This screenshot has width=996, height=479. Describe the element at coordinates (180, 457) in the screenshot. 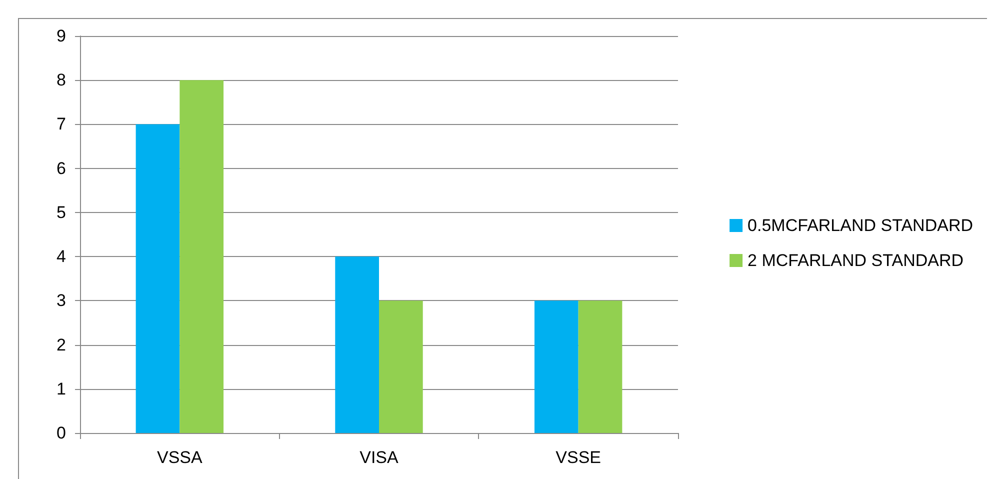

I see `x-tick-label: VSSA` at that location.